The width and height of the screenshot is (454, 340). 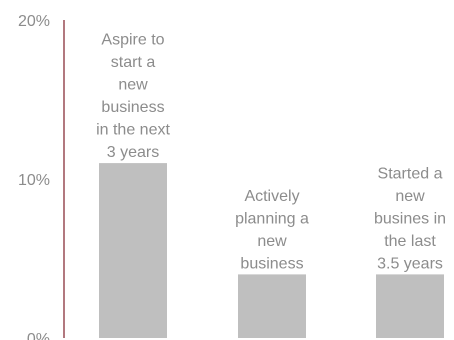 What do you see at coordinates (272, 230) in the screenshot?
I see `category-label: Actively planning a new business` at bounding box center [272, 230].